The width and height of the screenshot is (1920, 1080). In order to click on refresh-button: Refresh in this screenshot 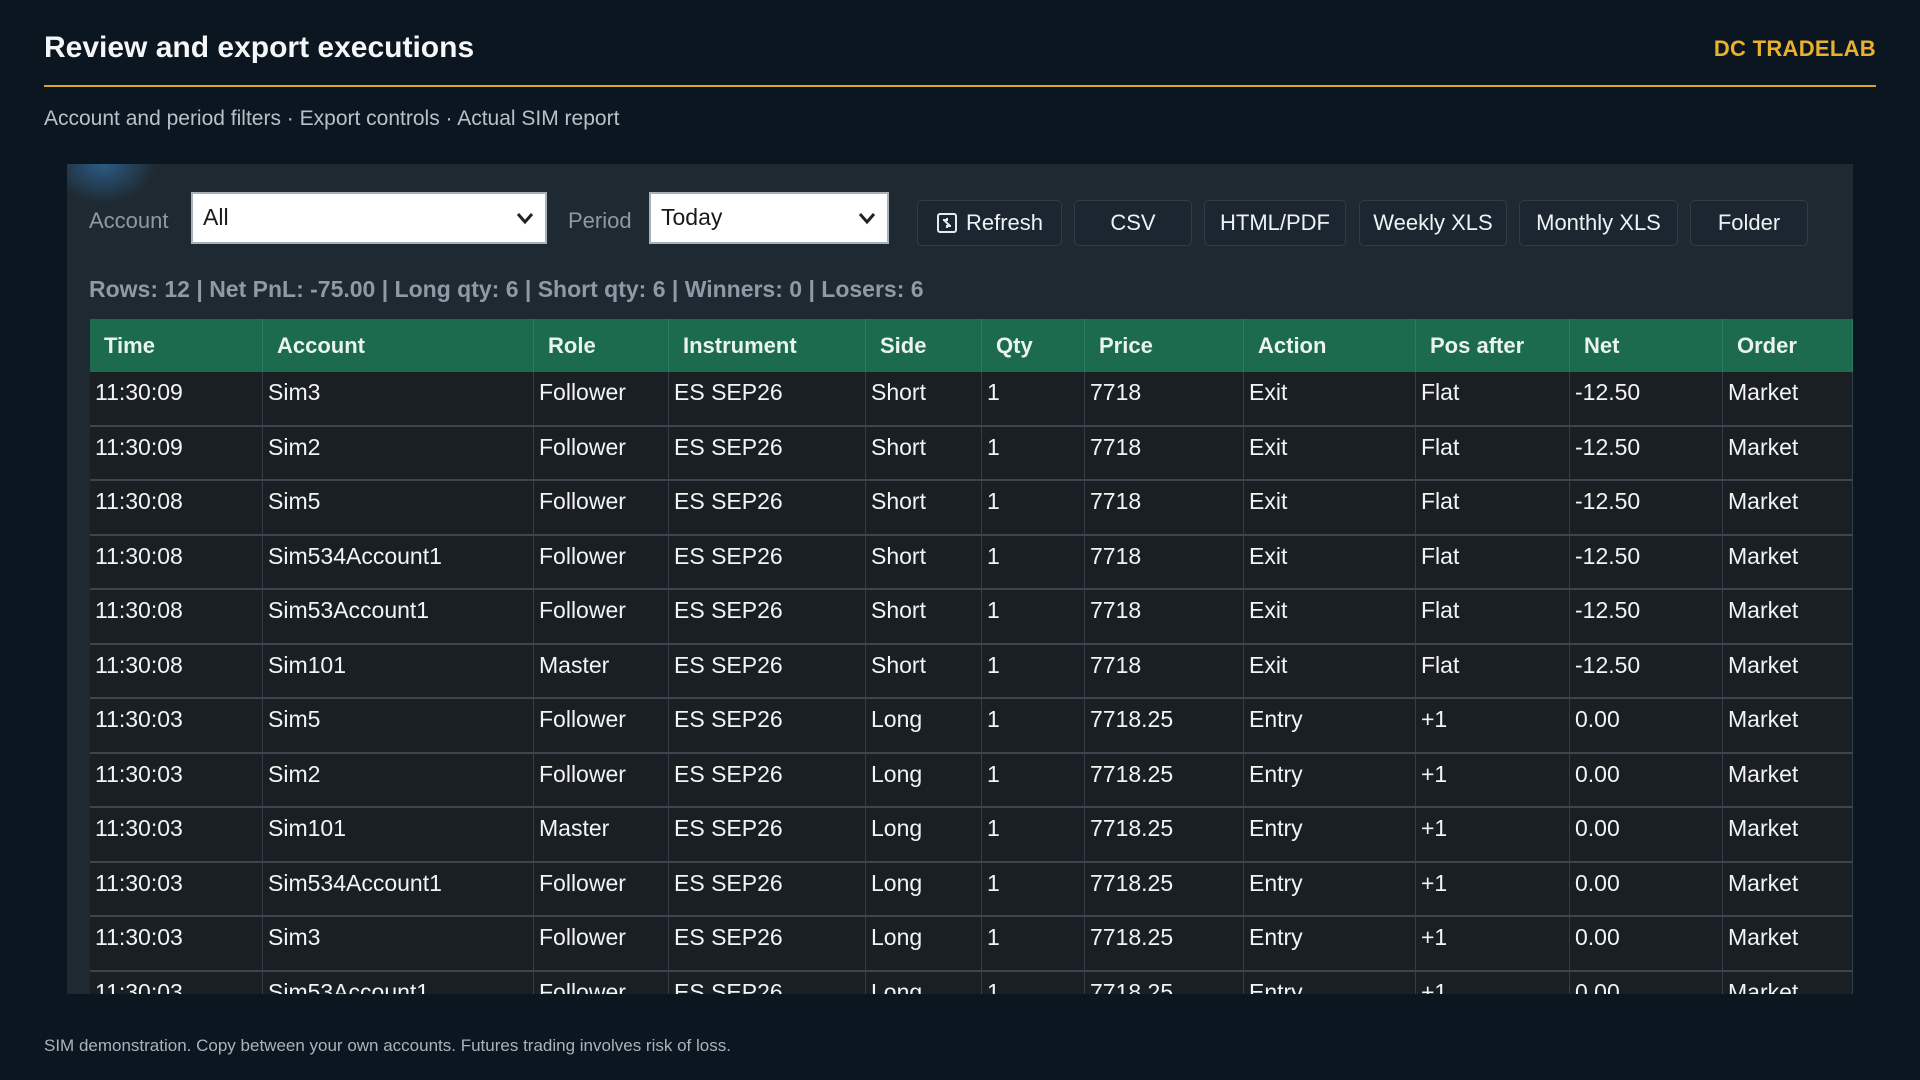, I will do `click(989, 223)`.